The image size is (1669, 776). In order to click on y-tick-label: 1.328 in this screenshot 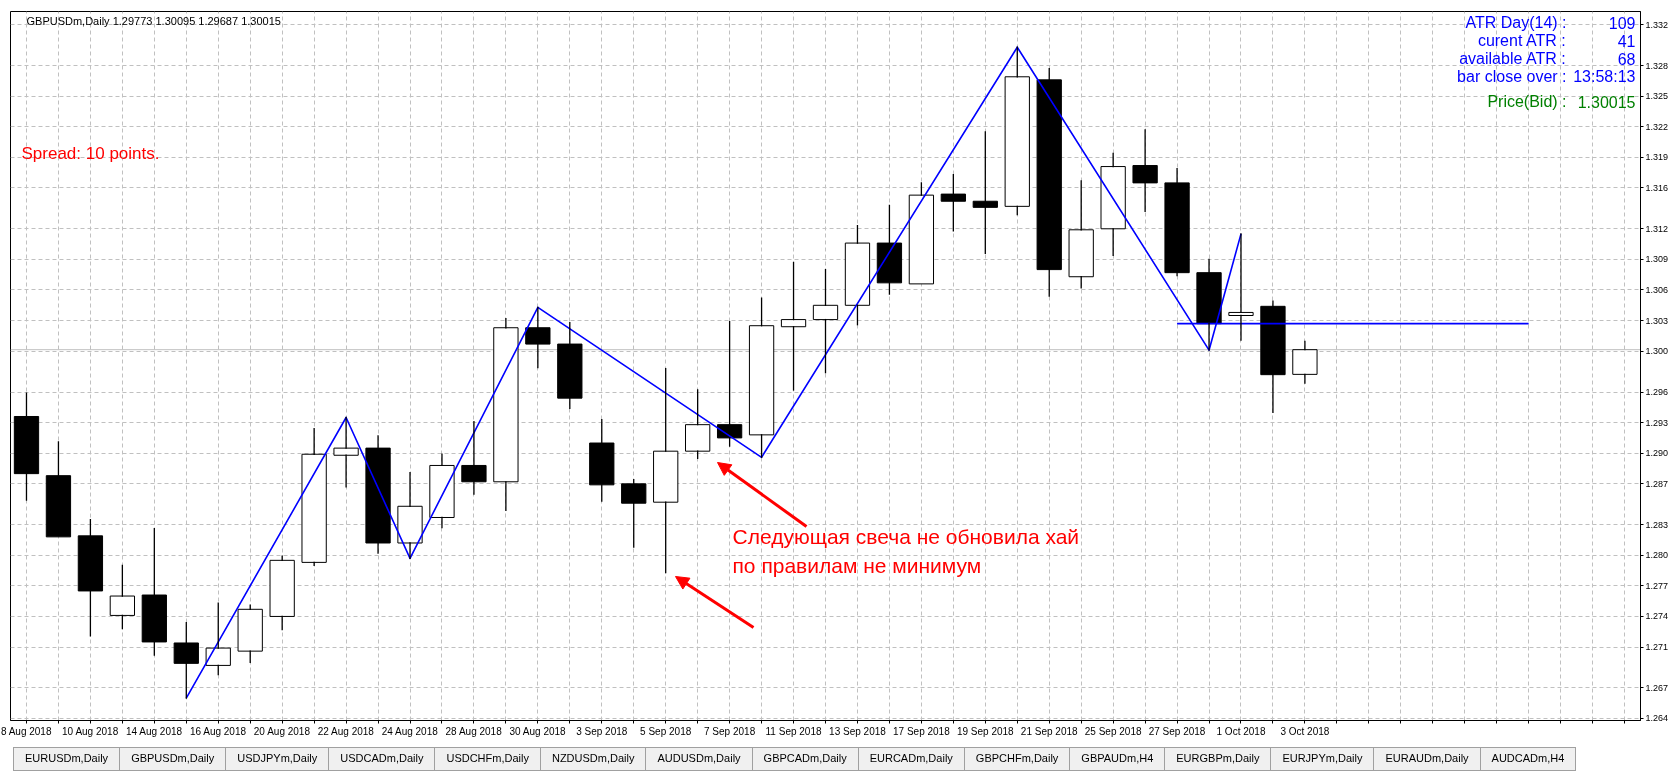, I will do `click(1657, 65)`.